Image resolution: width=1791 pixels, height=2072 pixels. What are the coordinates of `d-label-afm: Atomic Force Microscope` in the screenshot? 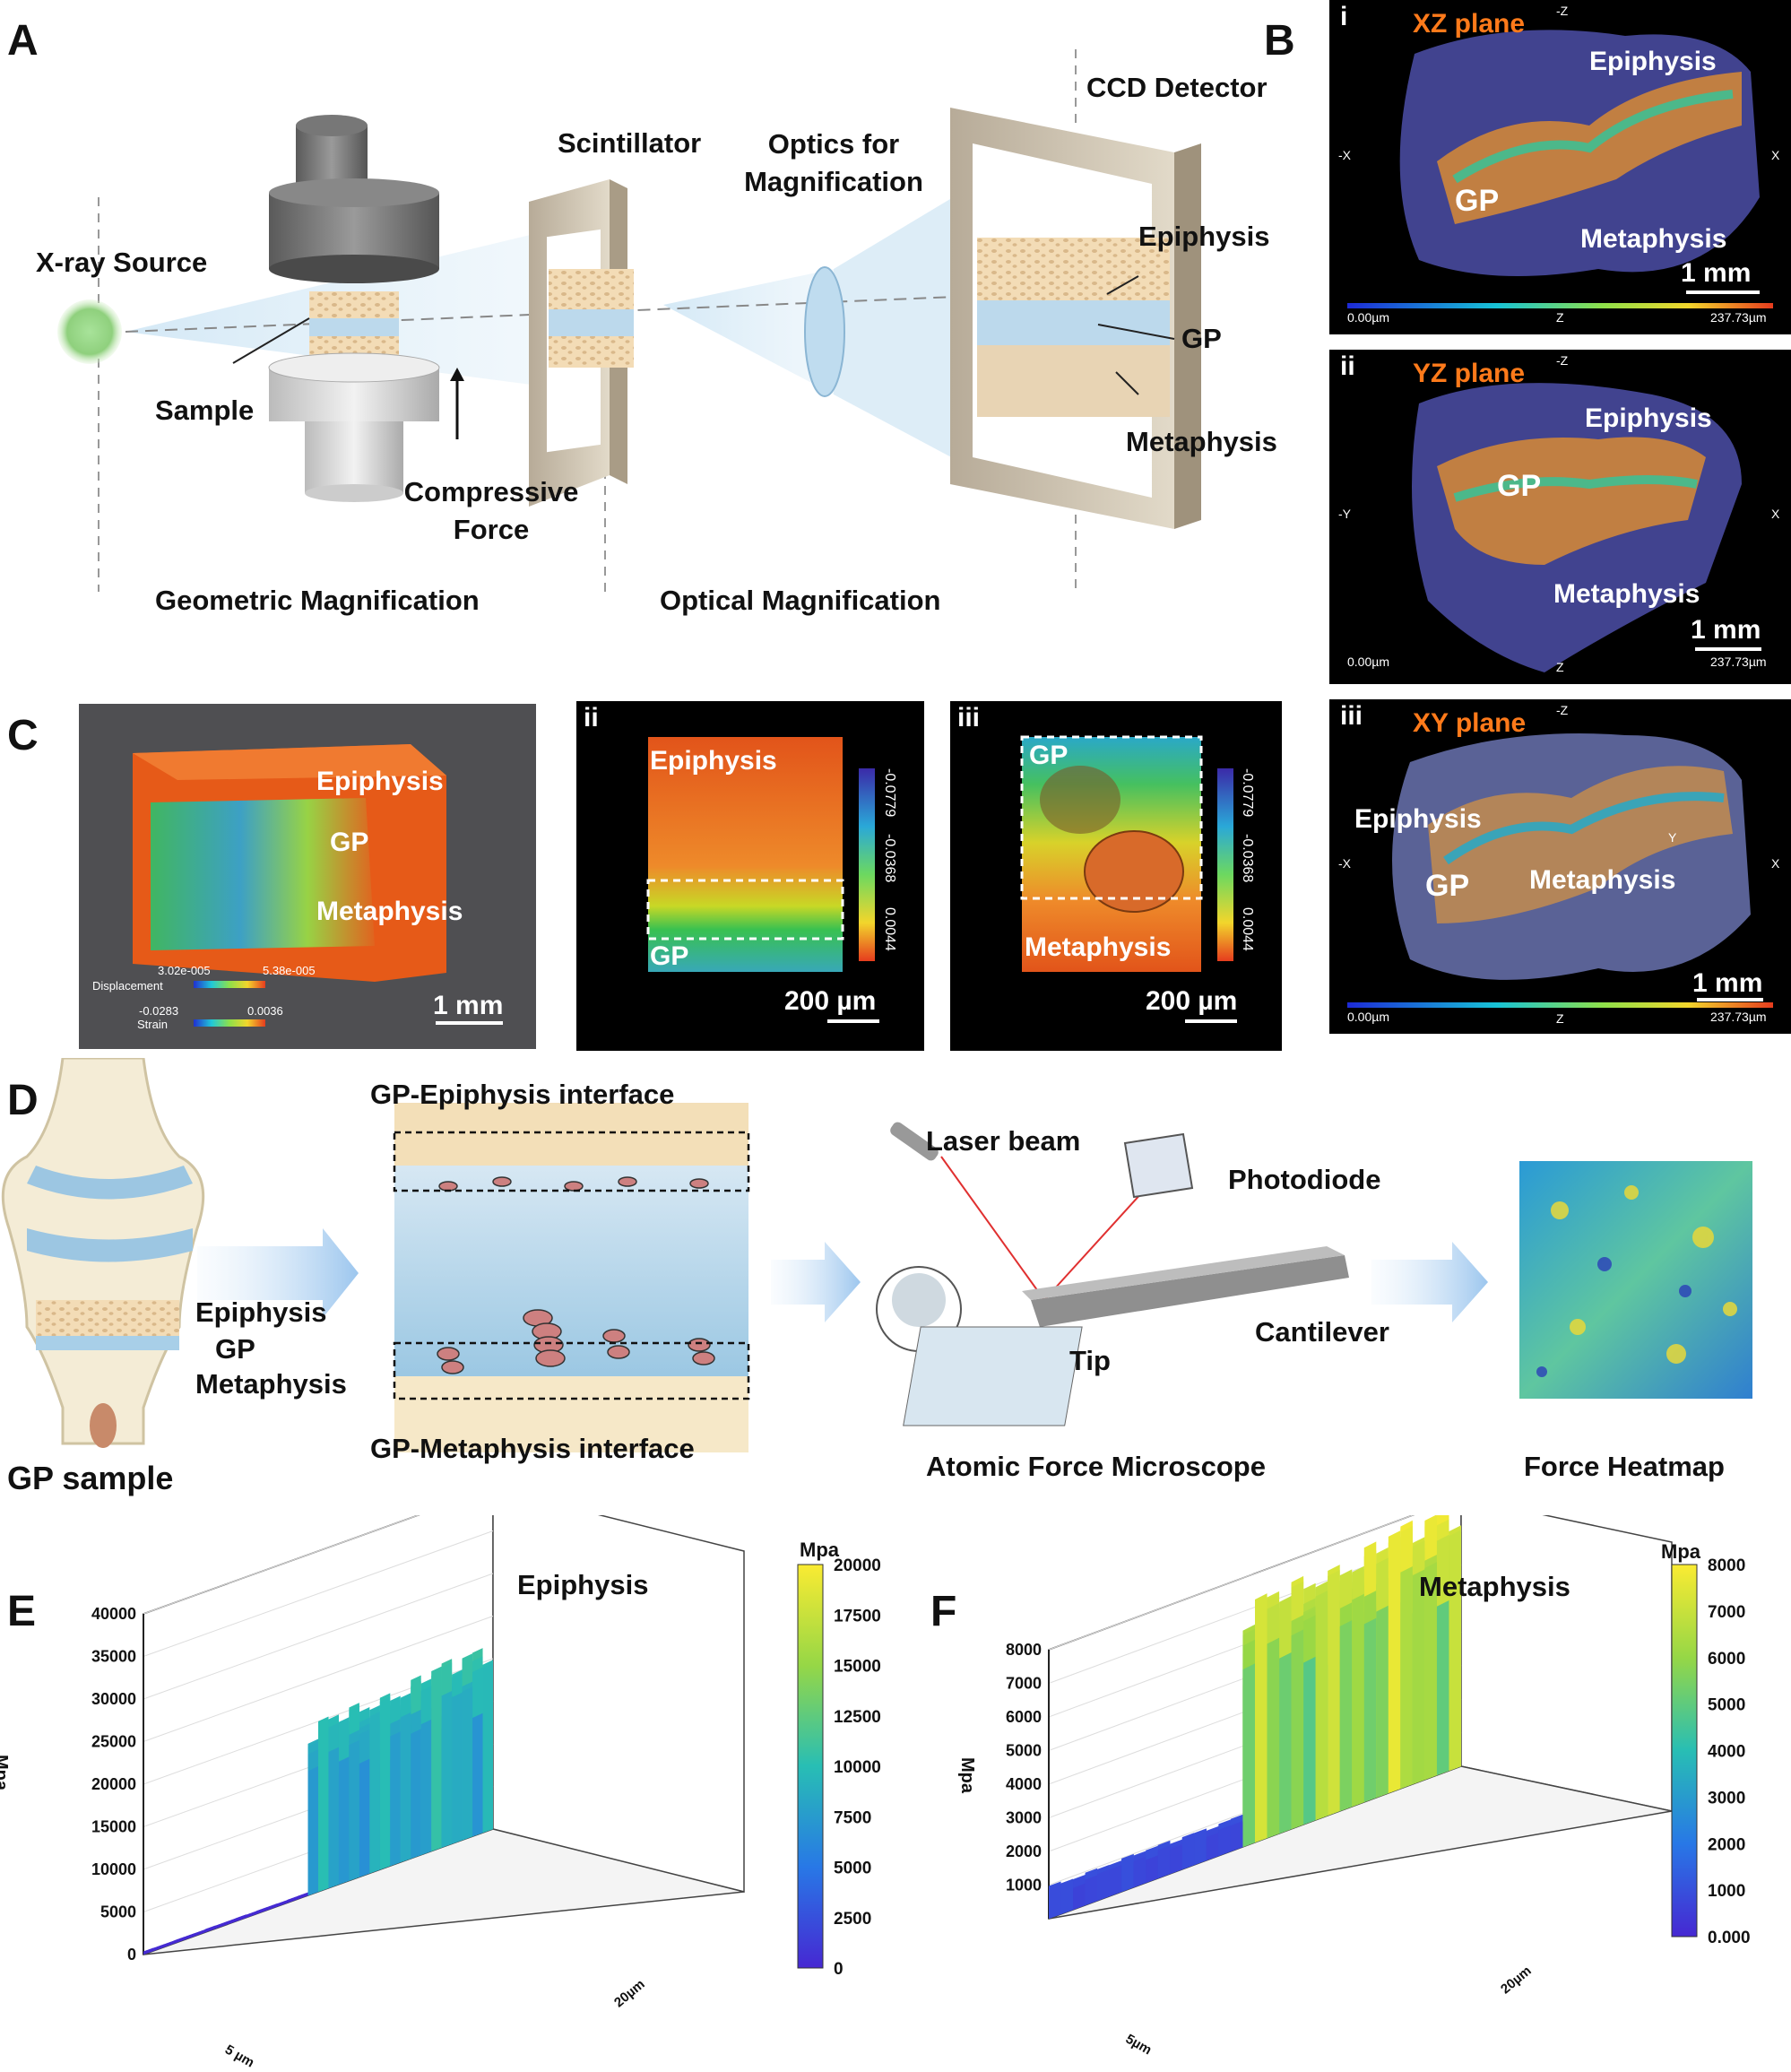 It's located at (1096, 1466).